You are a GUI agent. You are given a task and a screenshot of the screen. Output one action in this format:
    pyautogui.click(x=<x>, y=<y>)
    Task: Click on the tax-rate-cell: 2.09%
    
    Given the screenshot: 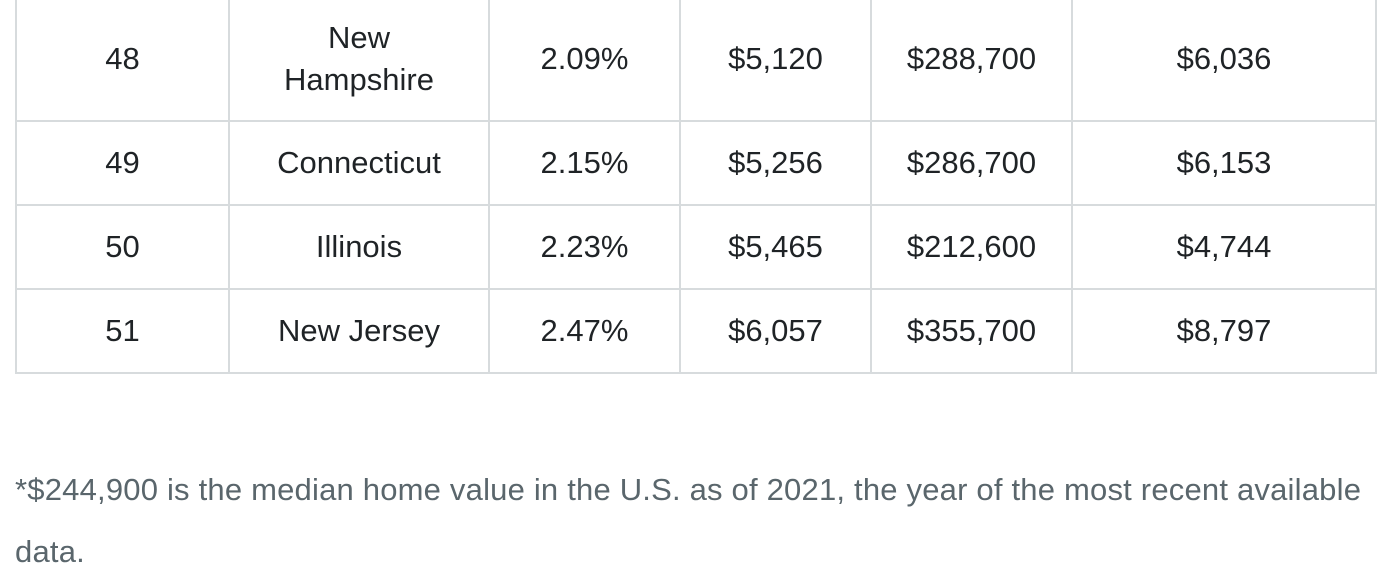 What is the action you would take?
    pyautogui.click(x=584, y=61)
    